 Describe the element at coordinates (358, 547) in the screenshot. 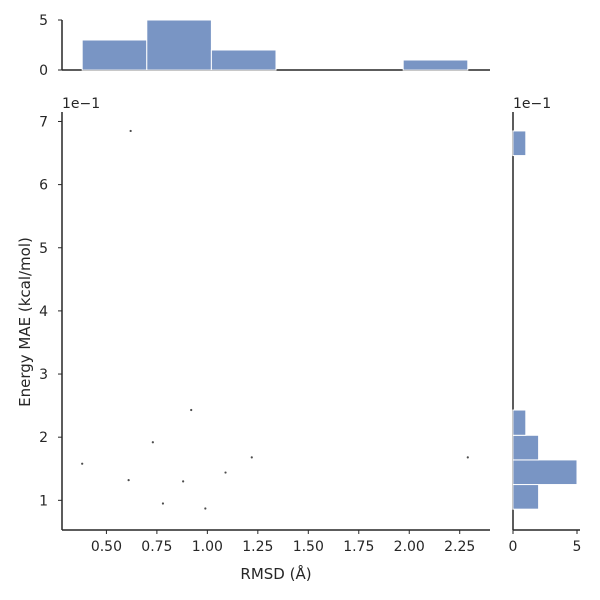

I see `x-tick-label: 1.75` at that location.